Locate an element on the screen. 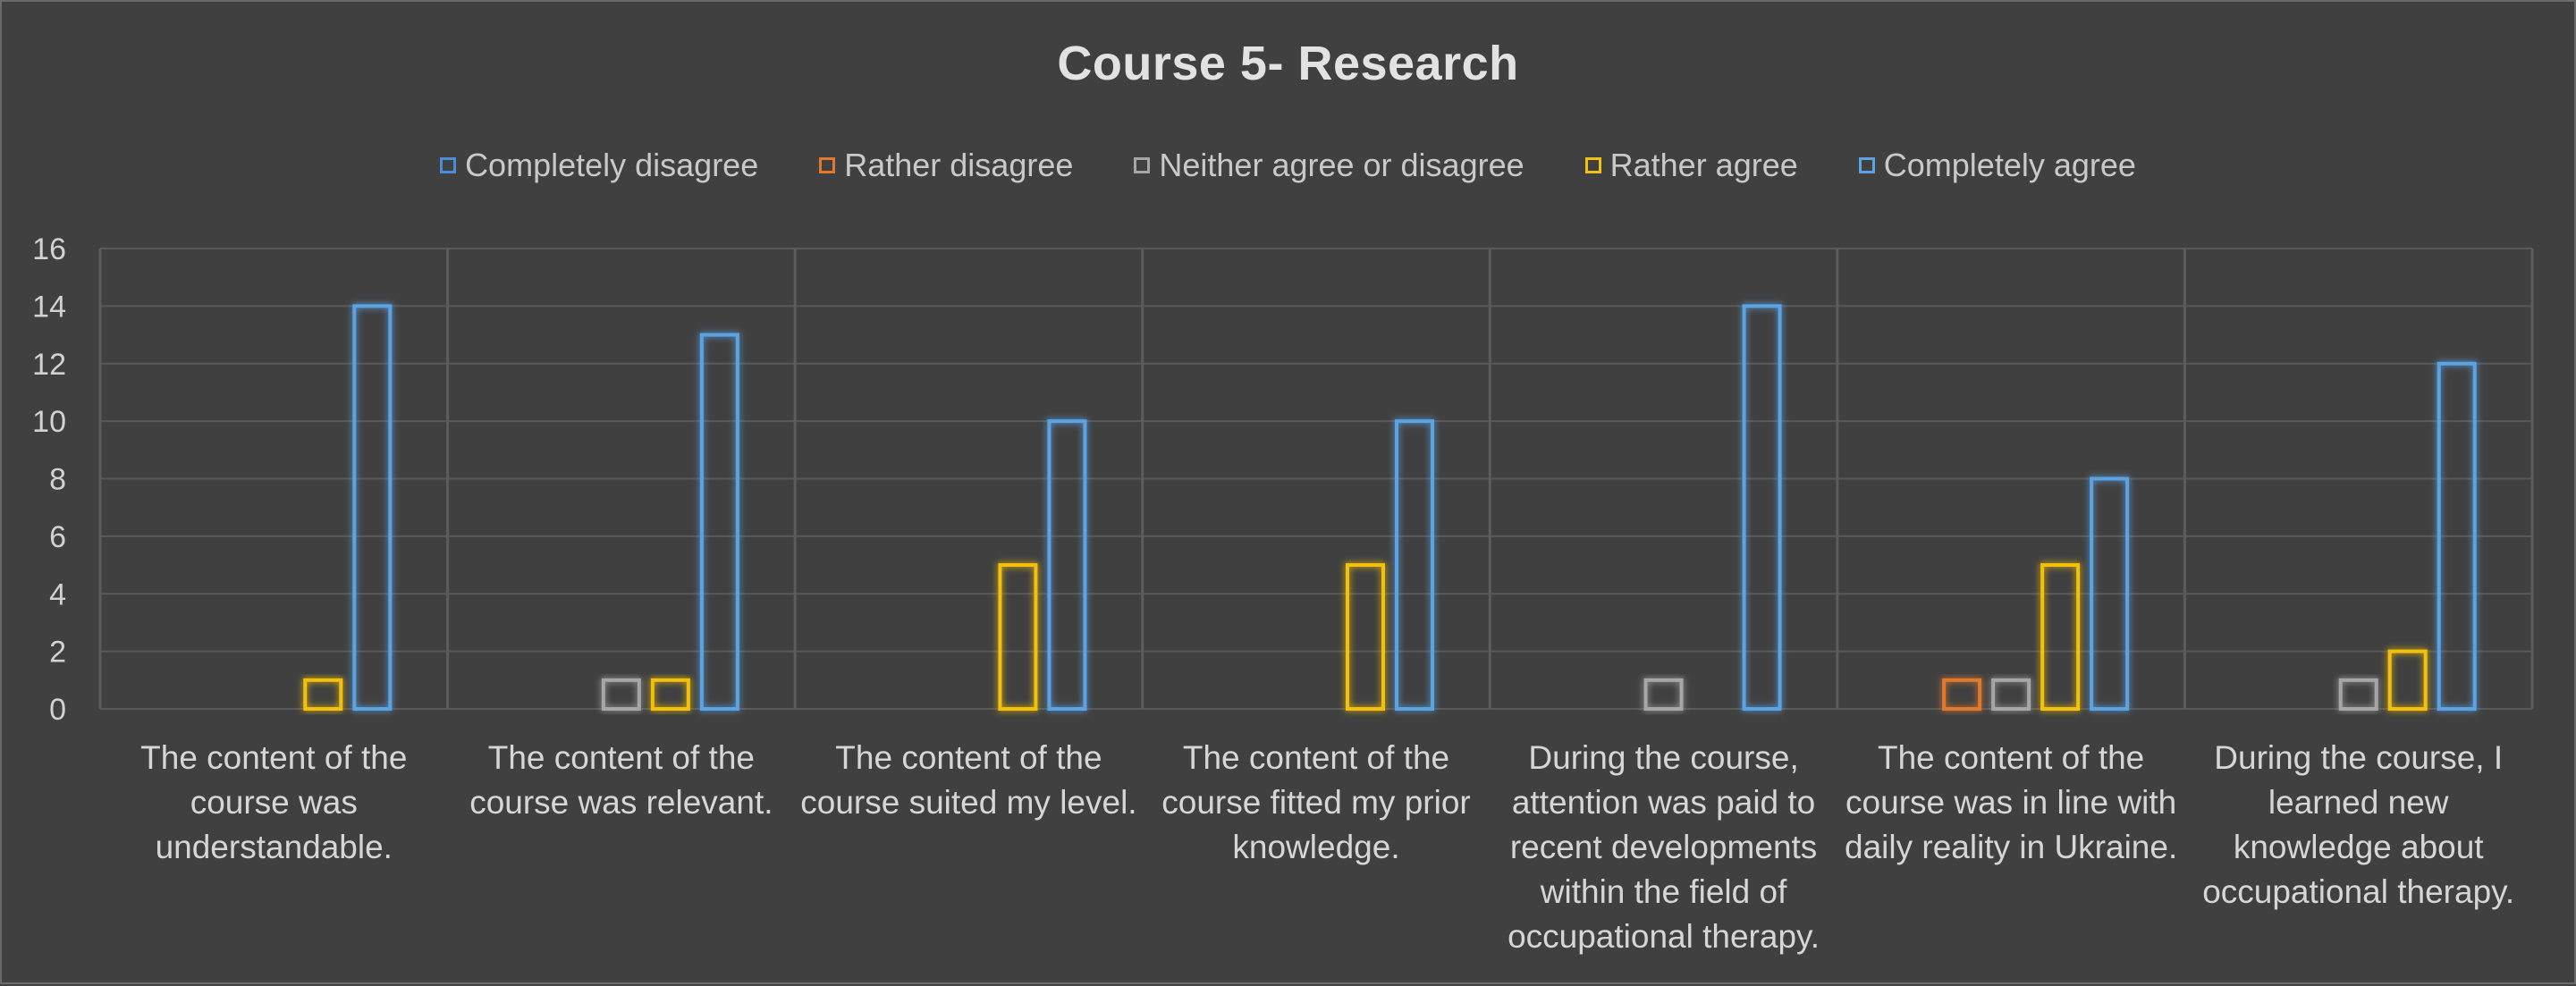 Image resolution: width=2576 pixels, height=986 pixels. y-tick-label: 12 is located at coordinates (49, 365).